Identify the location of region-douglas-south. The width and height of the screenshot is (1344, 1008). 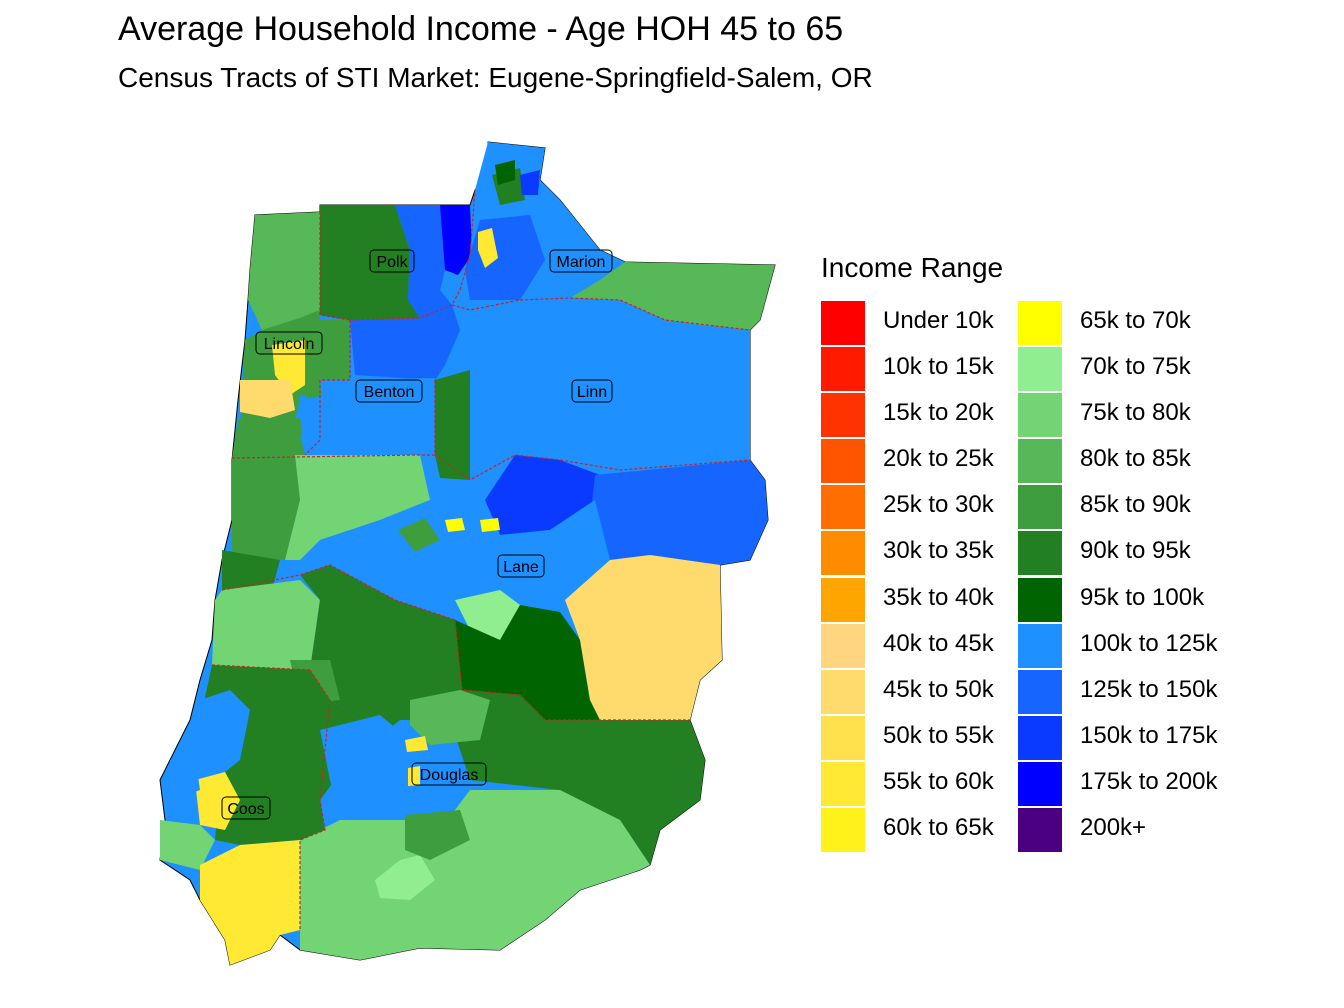
(475, 875).